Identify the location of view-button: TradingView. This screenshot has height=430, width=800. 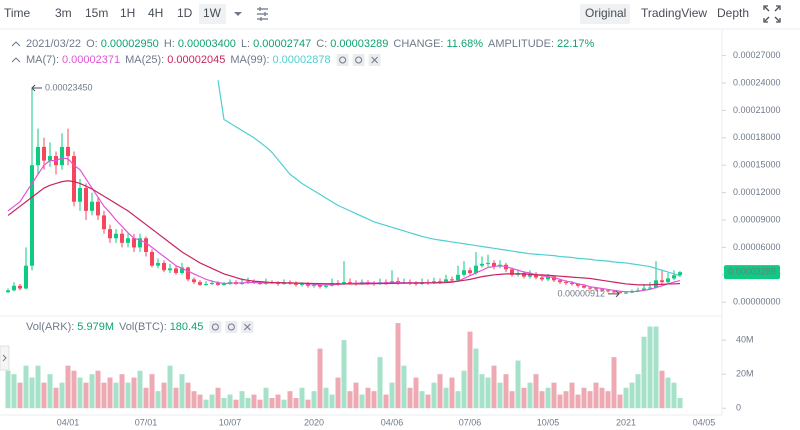
(674, 13).